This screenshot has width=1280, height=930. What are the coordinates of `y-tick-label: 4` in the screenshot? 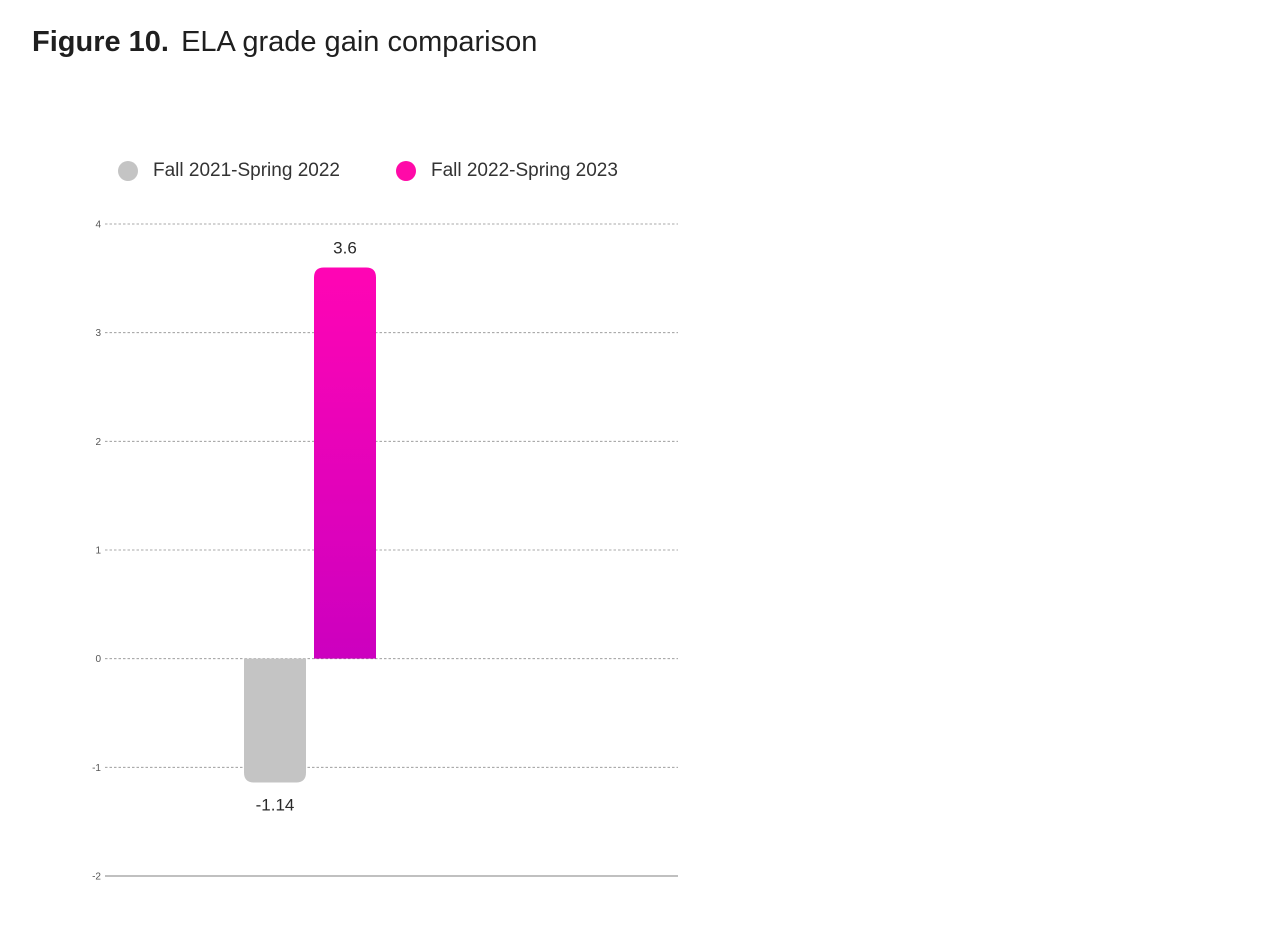 It's located at (98, 225).